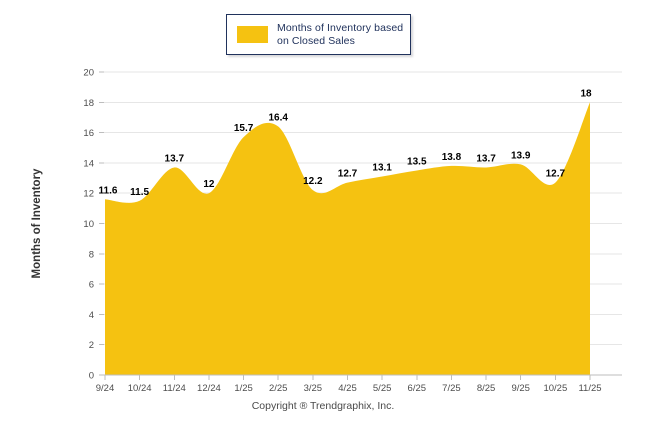 The image size is (646, 434). Describe the element at coordinates (451, 388) in the screenshot. I see `svg-text: 7/25` at that location.